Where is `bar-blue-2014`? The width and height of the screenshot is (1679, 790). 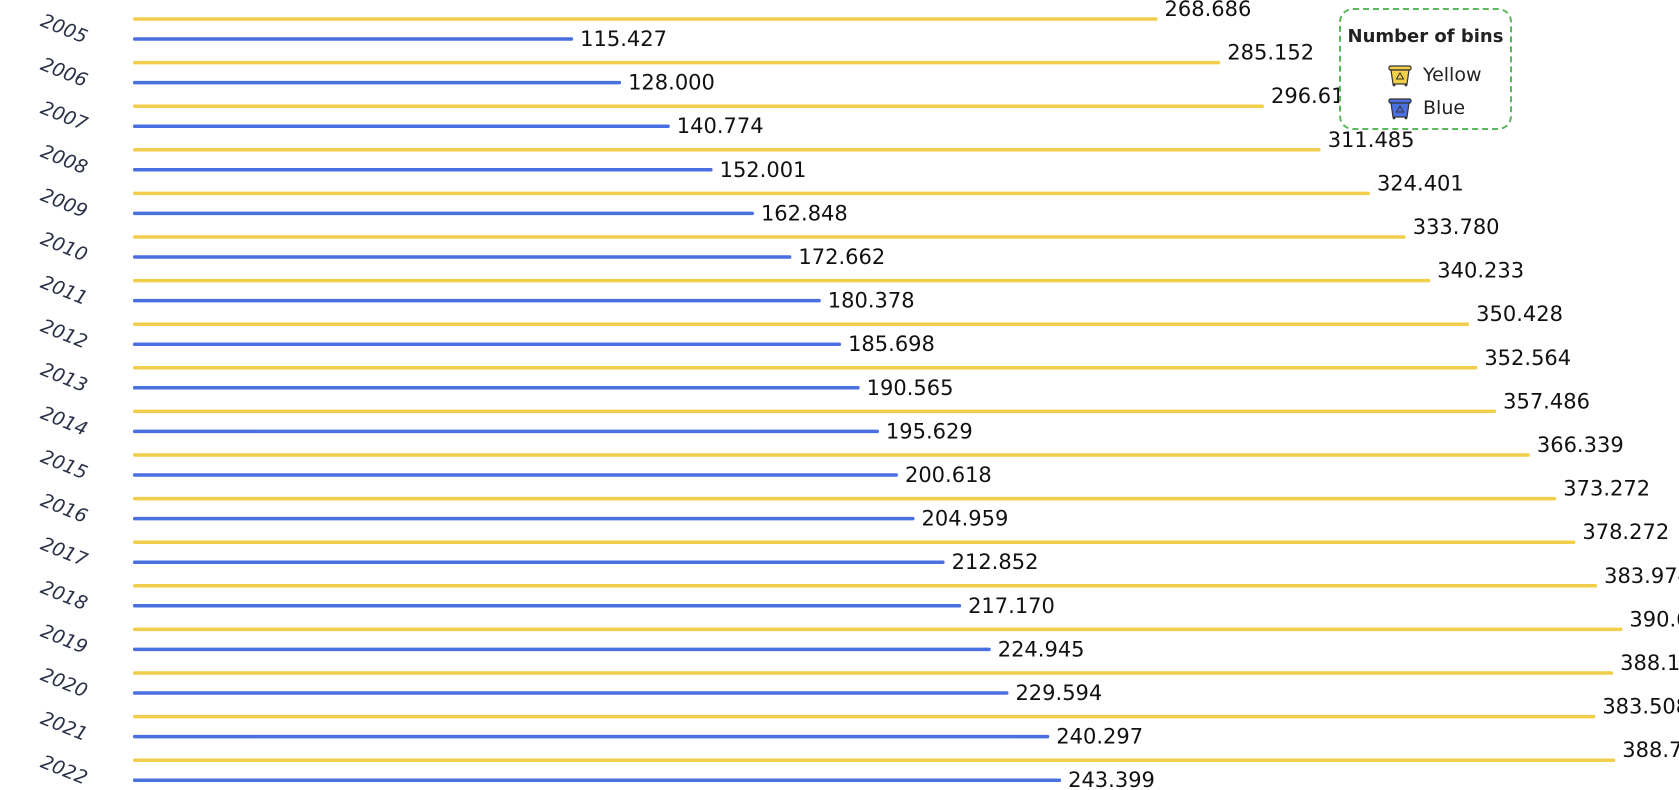 bar-blue-2014 is located at coordinates (506, 431).